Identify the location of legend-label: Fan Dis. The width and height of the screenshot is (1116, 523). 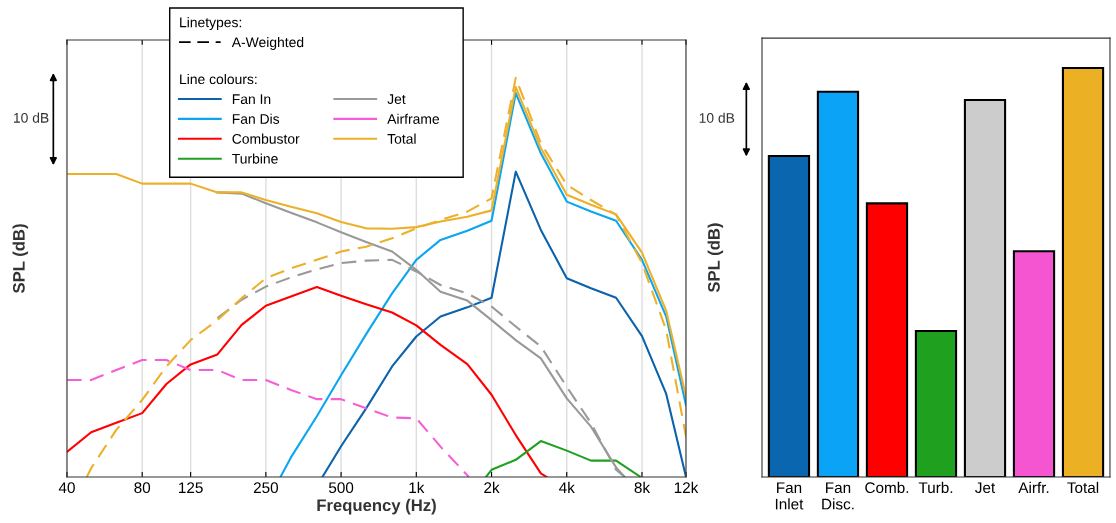
(256, 118).